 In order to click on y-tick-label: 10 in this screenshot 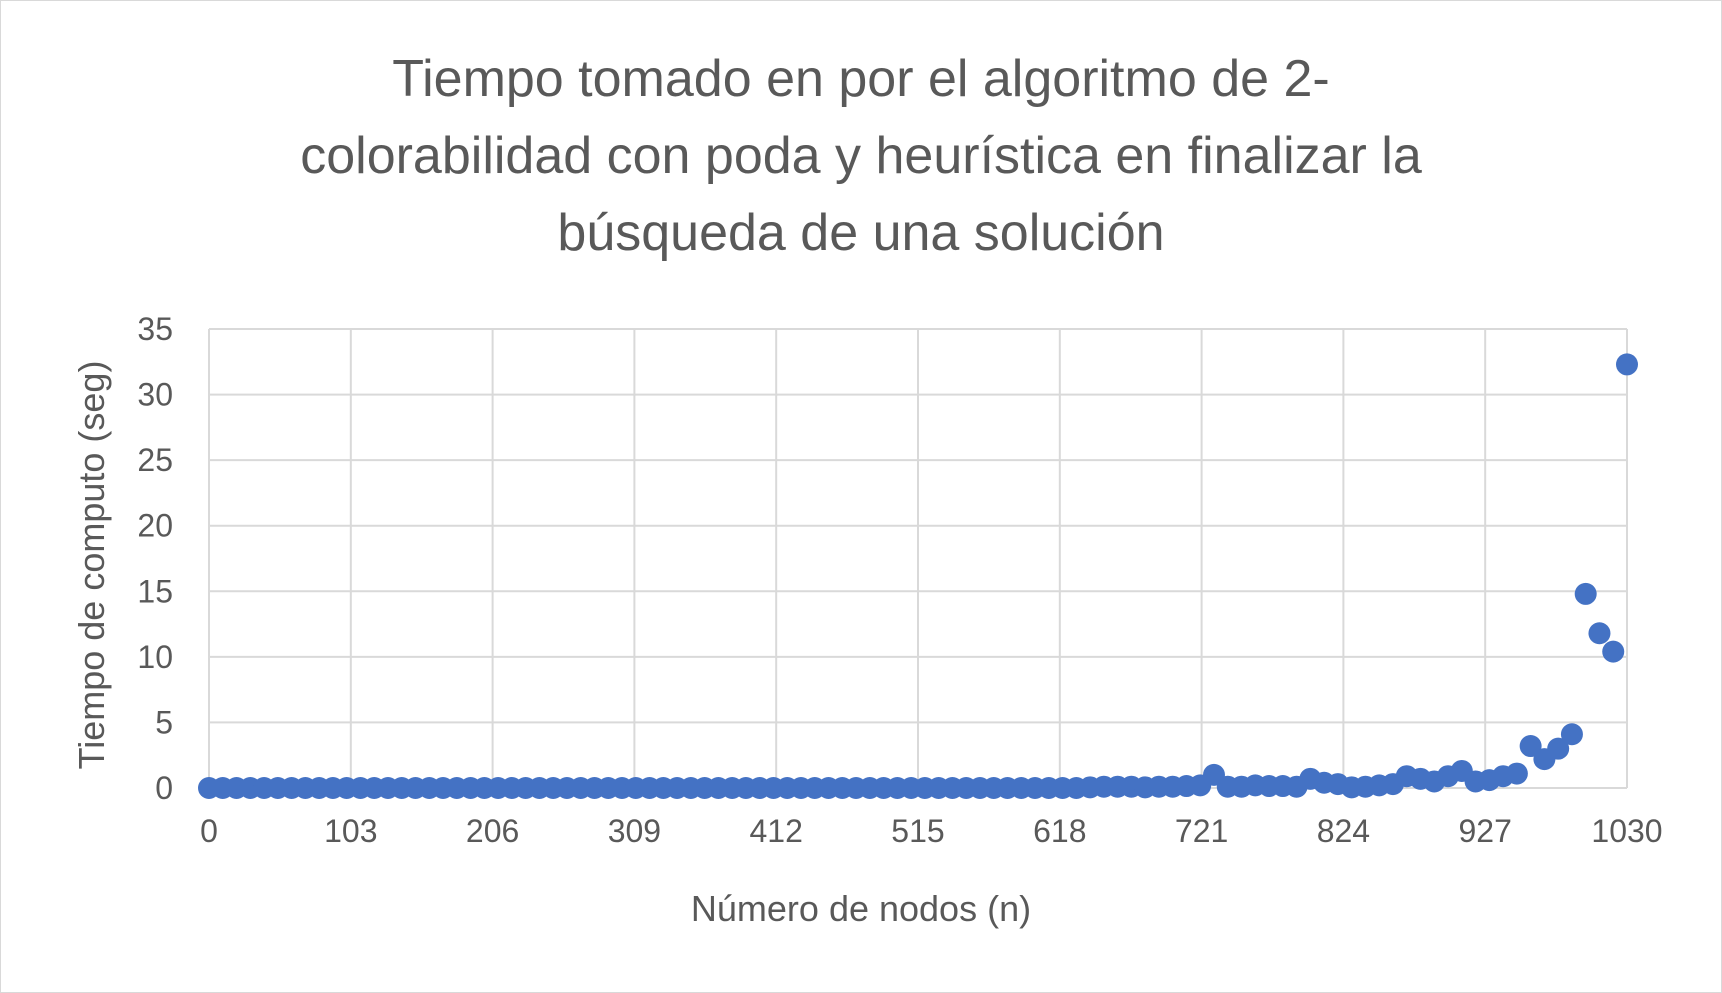, I will do `click(155, 657)`.